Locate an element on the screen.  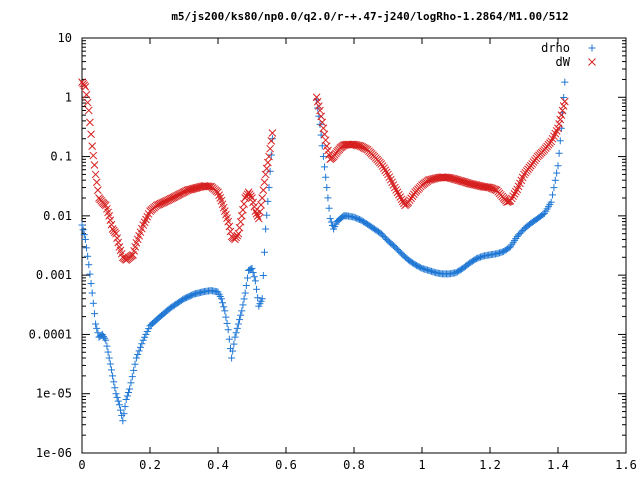
legend-swatch-drho is located at coordinates (592, 48).